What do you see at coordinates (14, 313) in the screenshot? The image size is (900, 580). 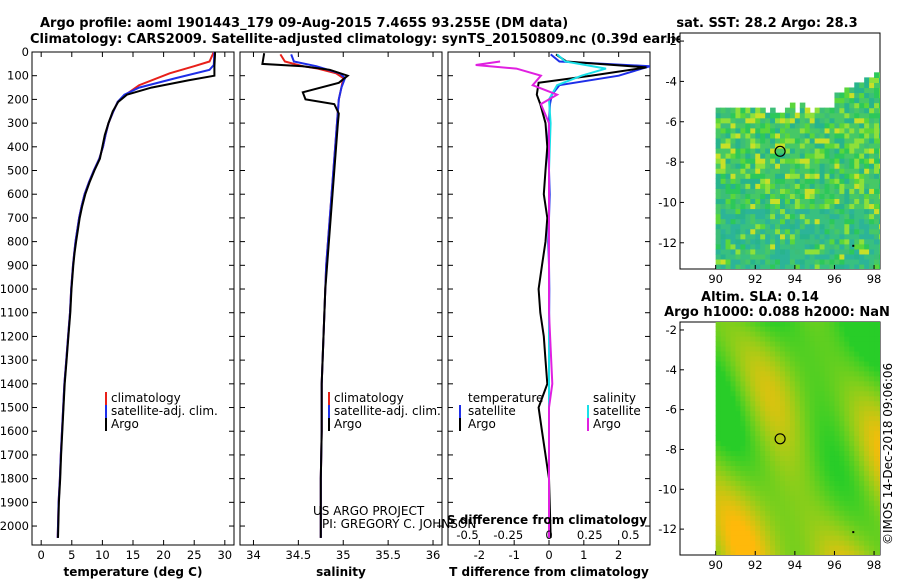 I see `y-tick-label: 1100` at bounding box center [14, 313].